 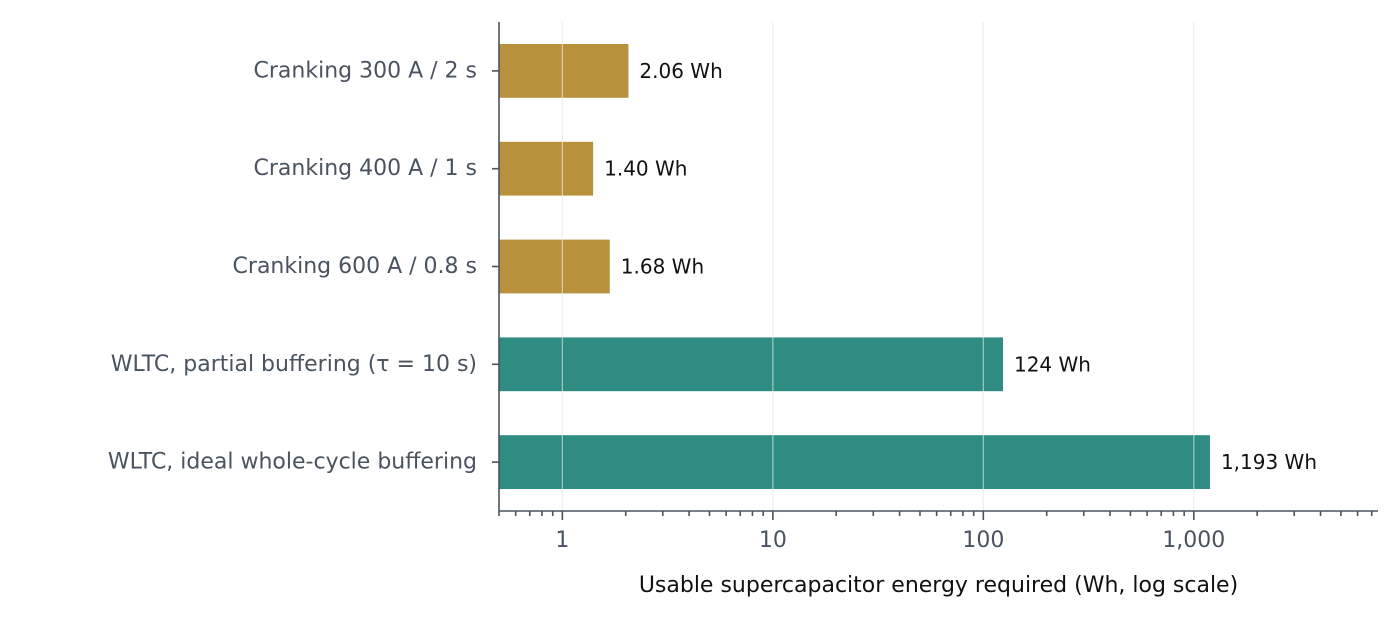 I want to click on value-label-1: 1.40 Wh, so click(x=645, y=169).